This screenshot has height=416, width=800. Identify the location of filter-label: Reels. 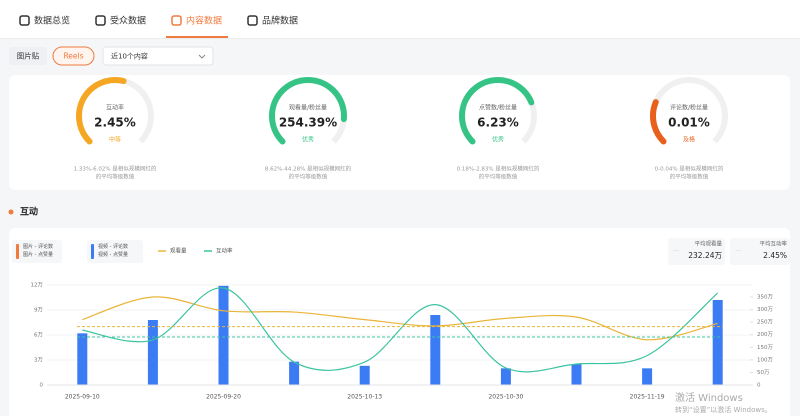
(73, 56).